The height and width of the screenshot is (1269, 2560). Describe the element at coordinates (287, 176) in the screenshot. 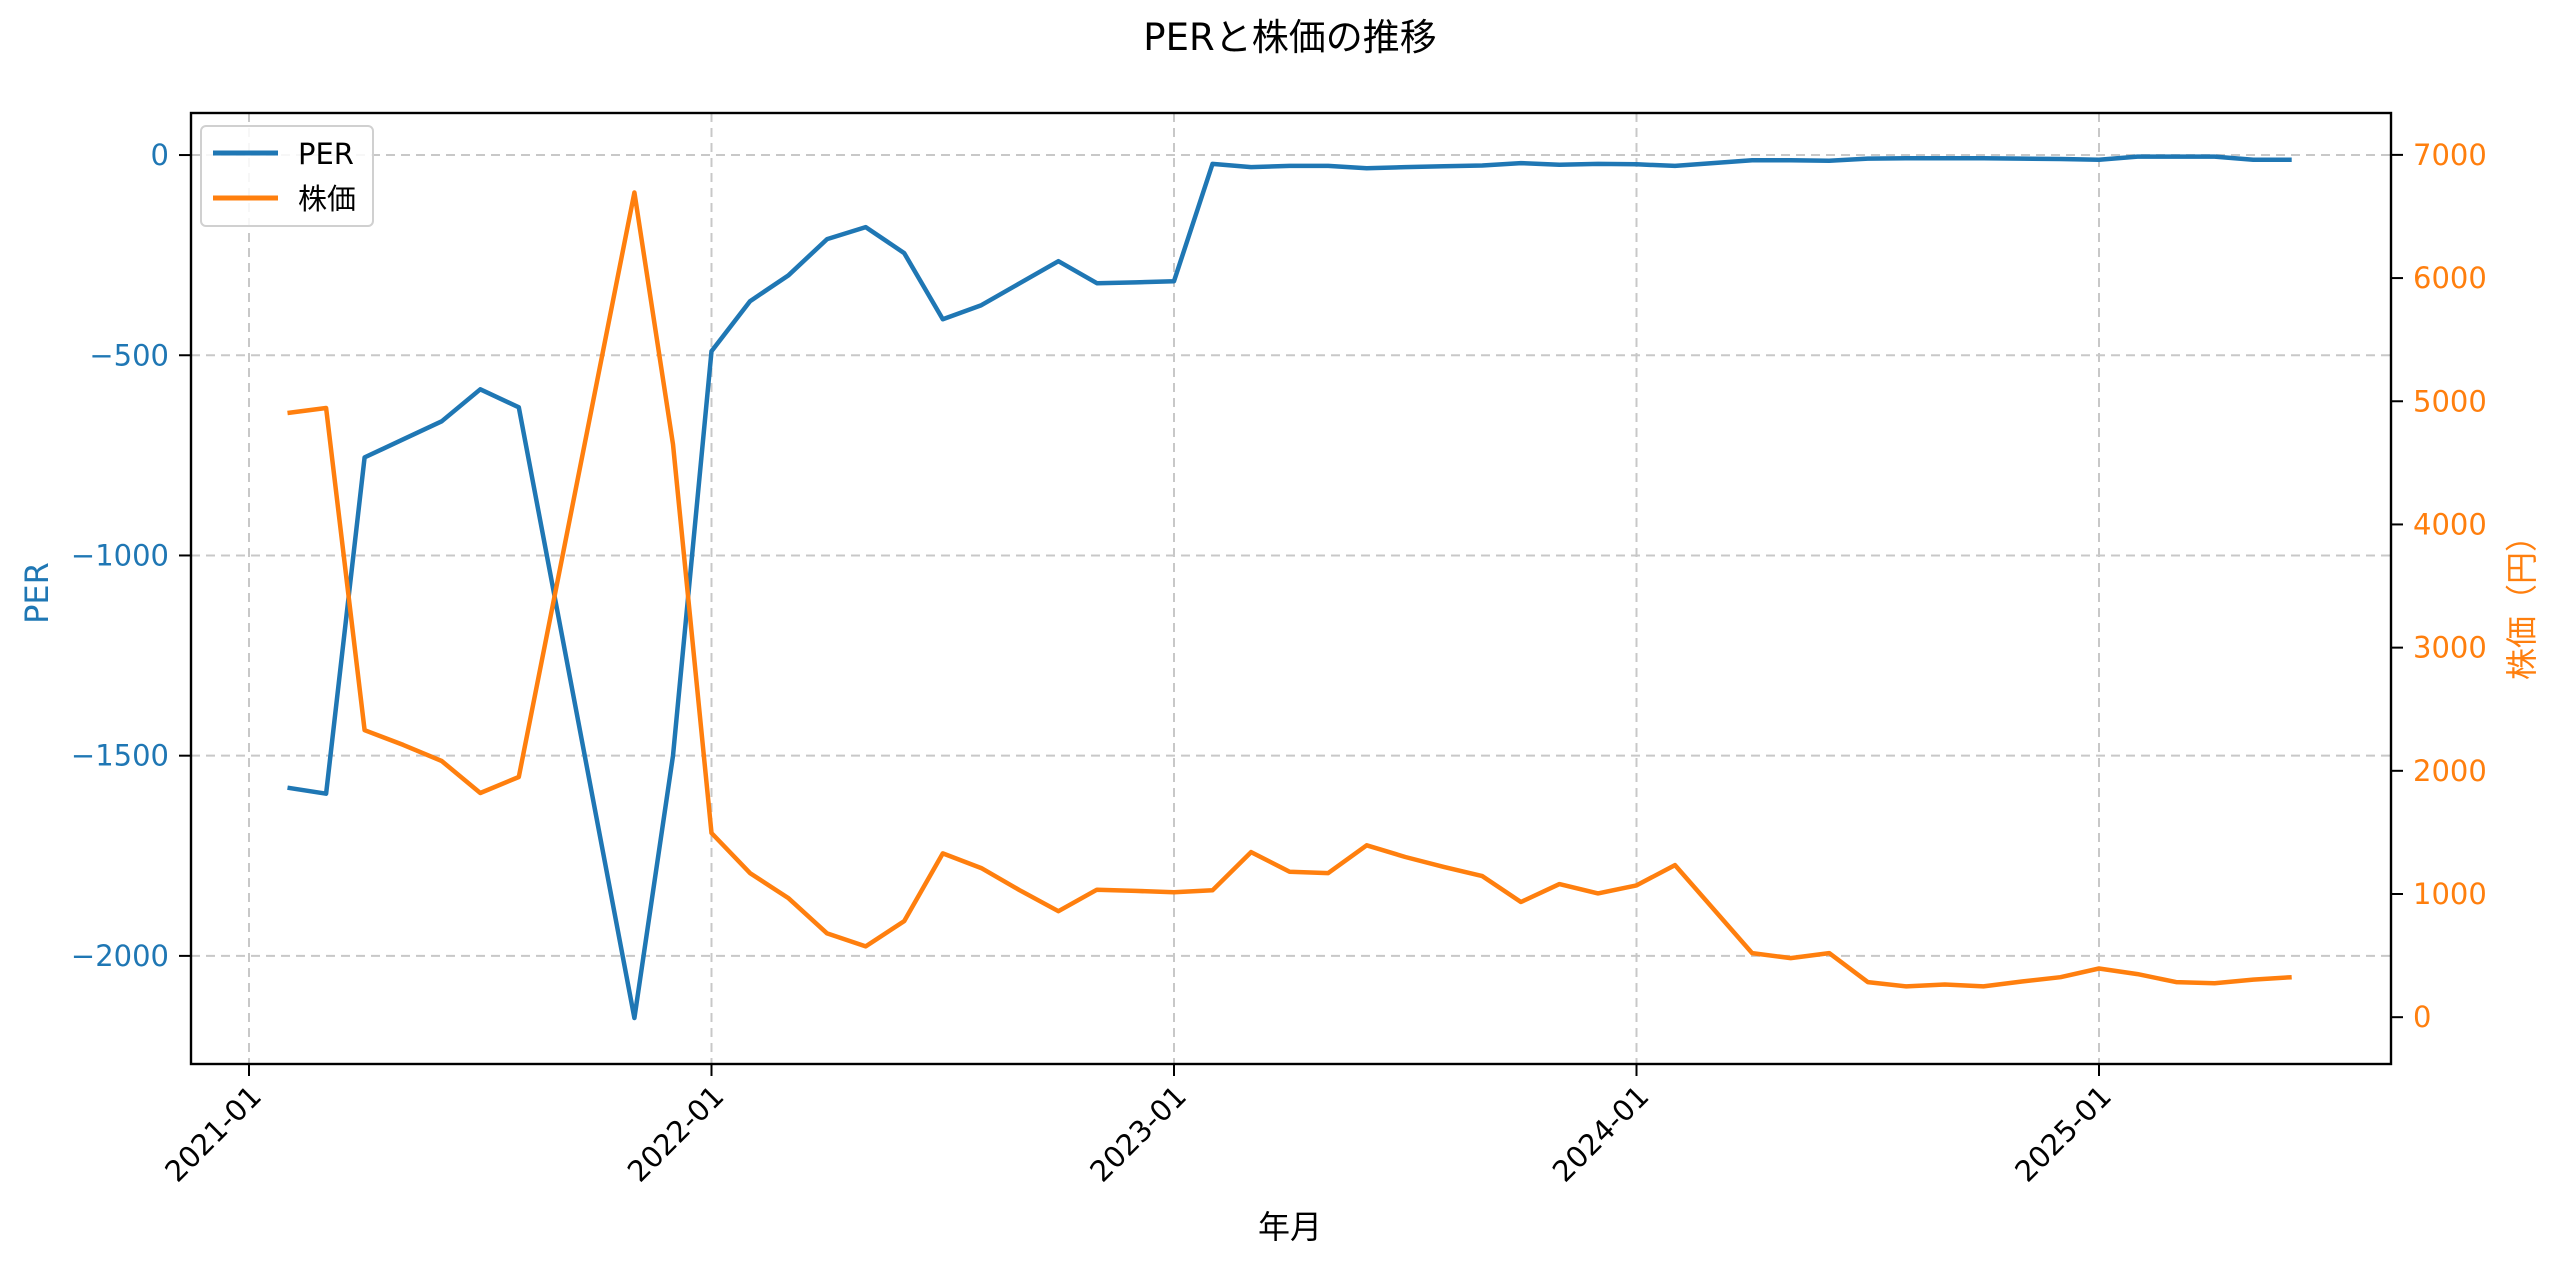

I see `legend: PER 株価` at that location.